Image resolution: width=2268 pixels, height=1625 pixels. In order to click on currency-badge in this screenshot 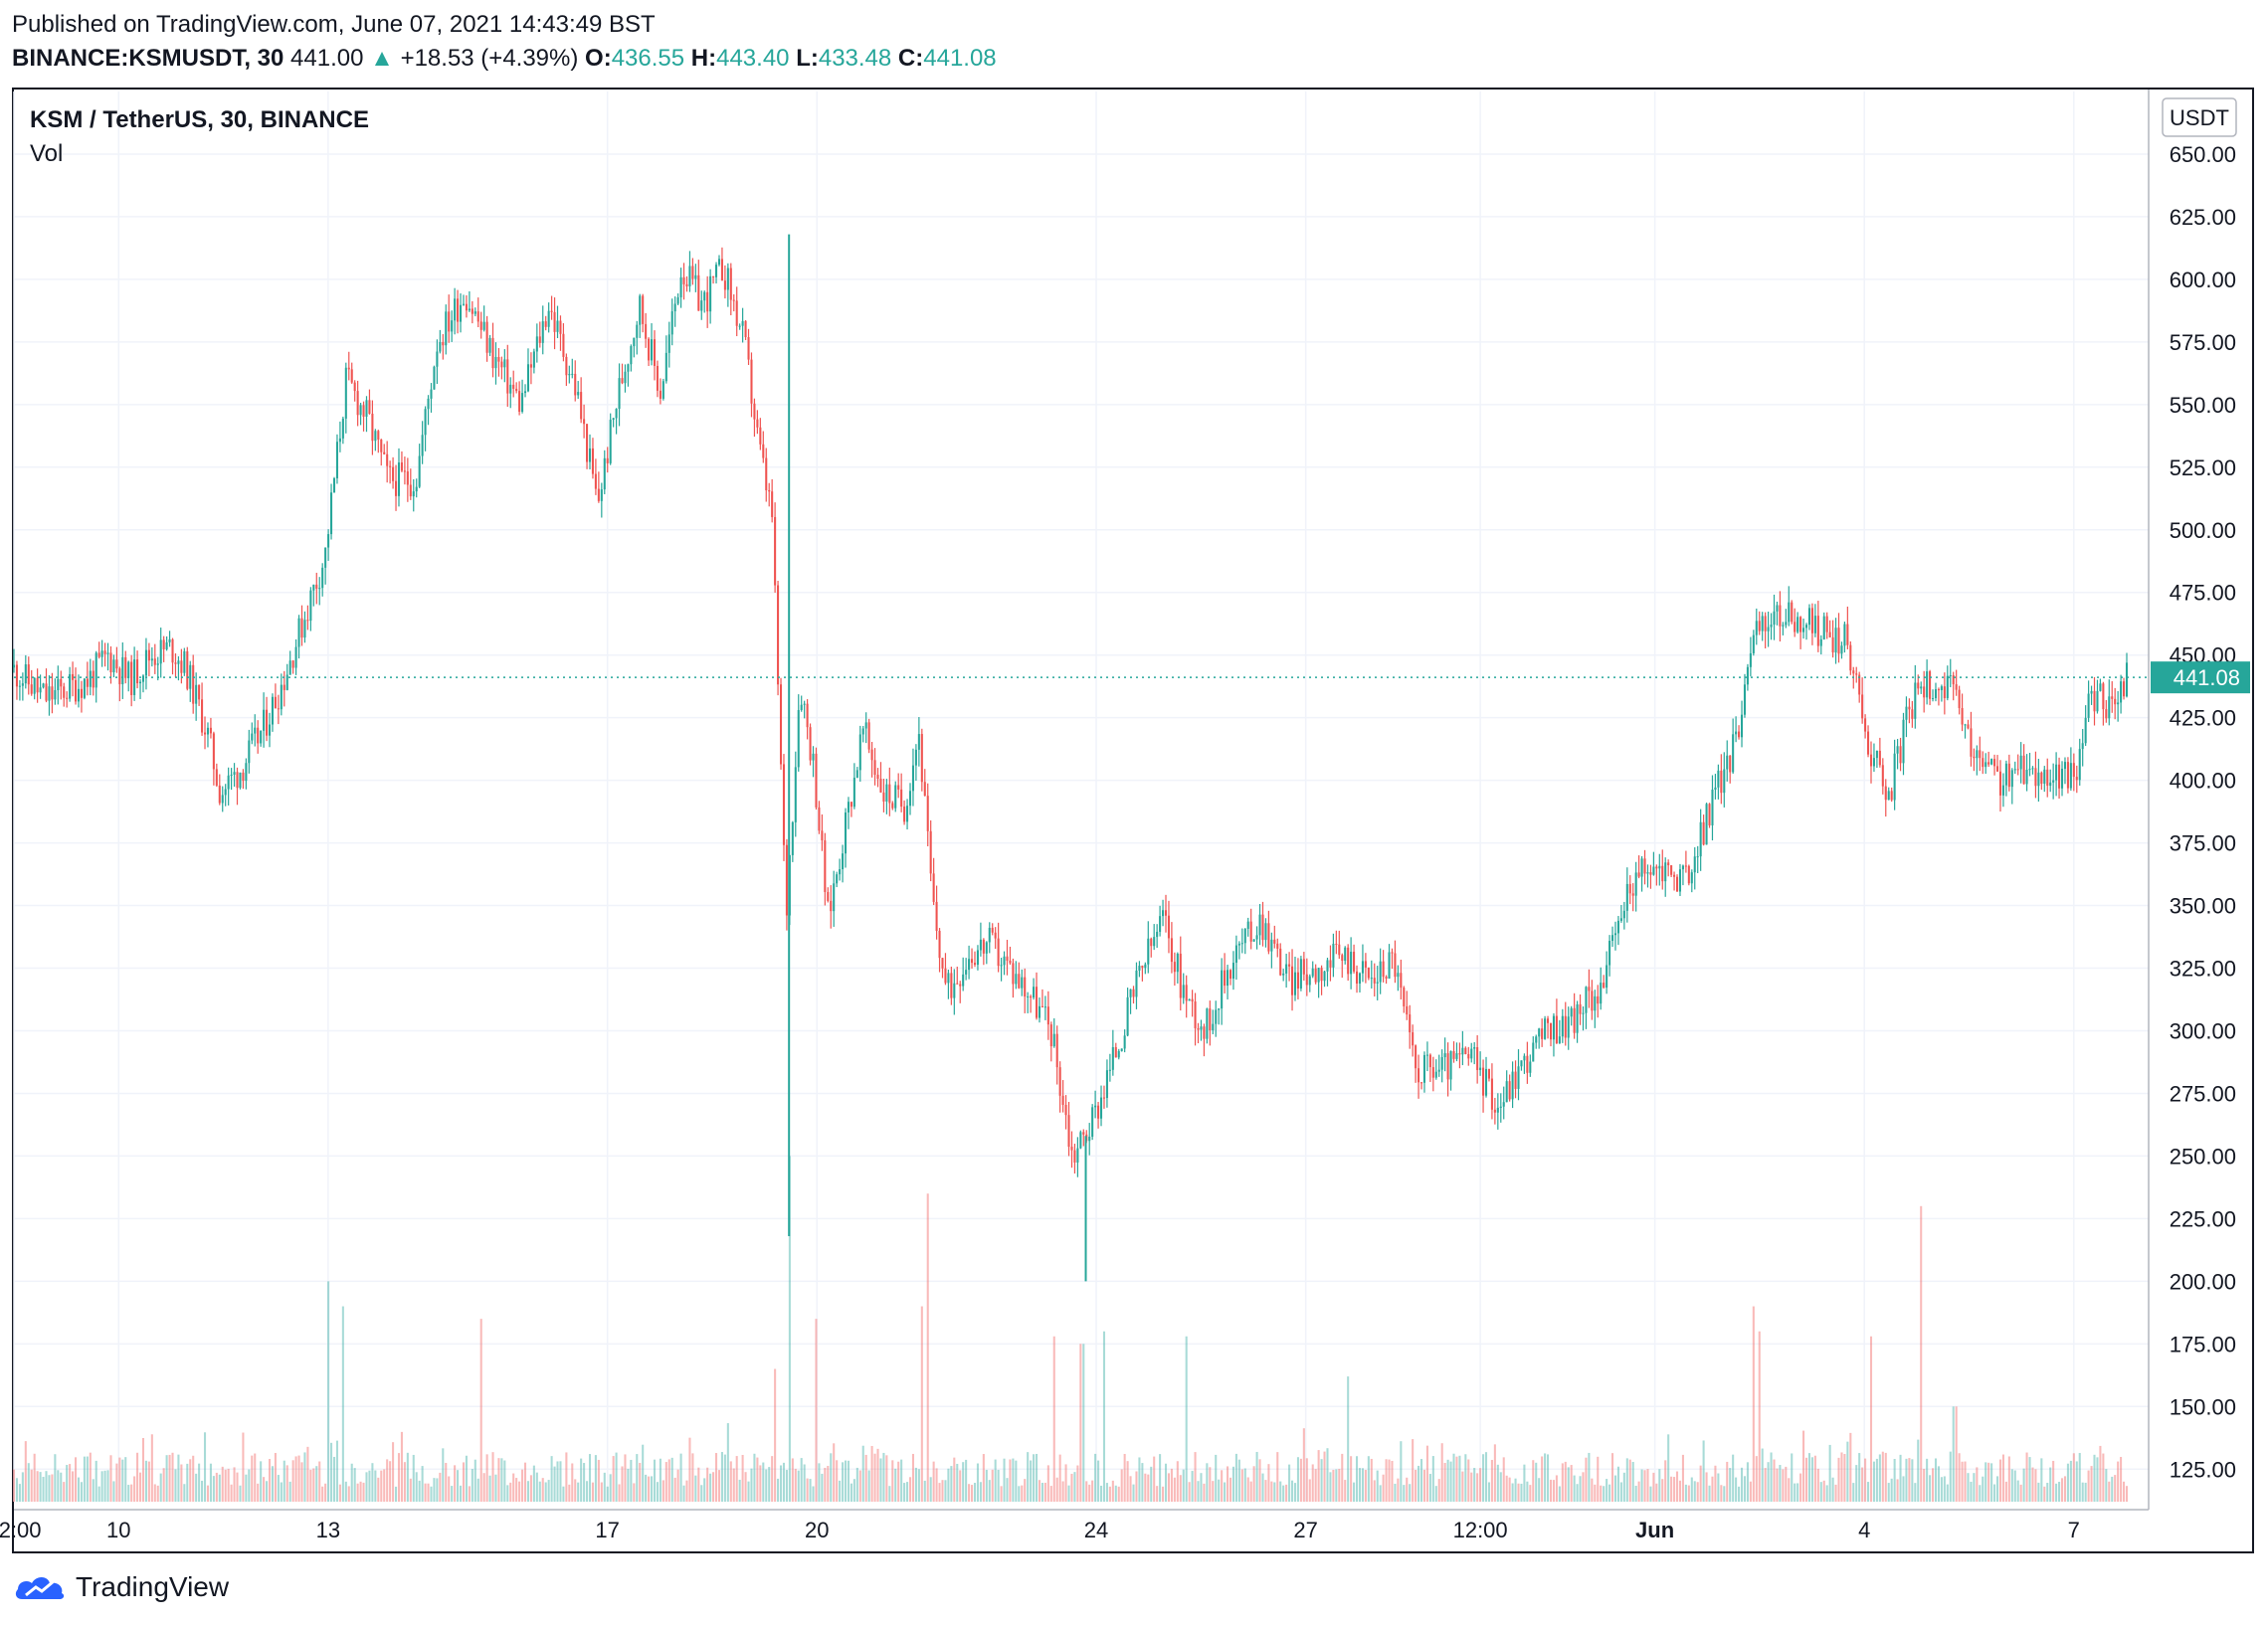, I will do `click(2200, 117)`.